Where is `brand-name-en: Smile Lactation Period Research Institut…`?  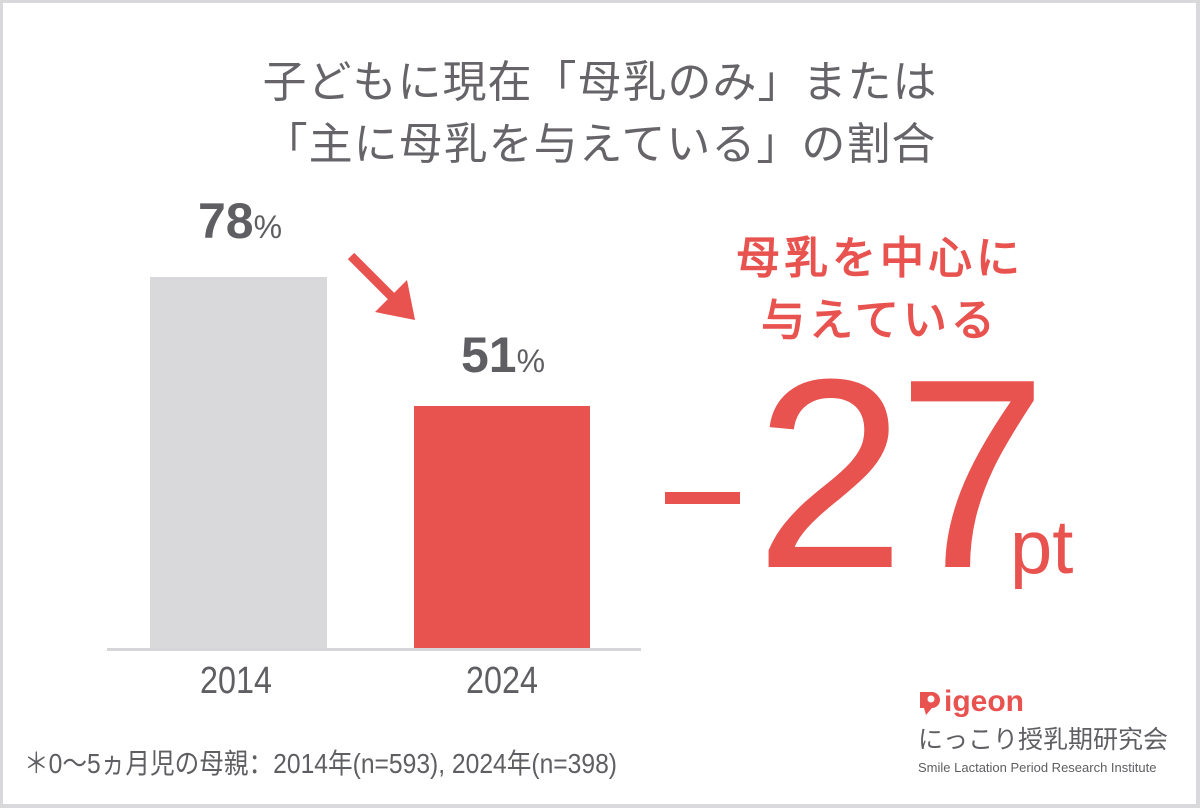 brand-name-en: Smile Lactation Period Research Institut… is located at coordinates (1037, 767).